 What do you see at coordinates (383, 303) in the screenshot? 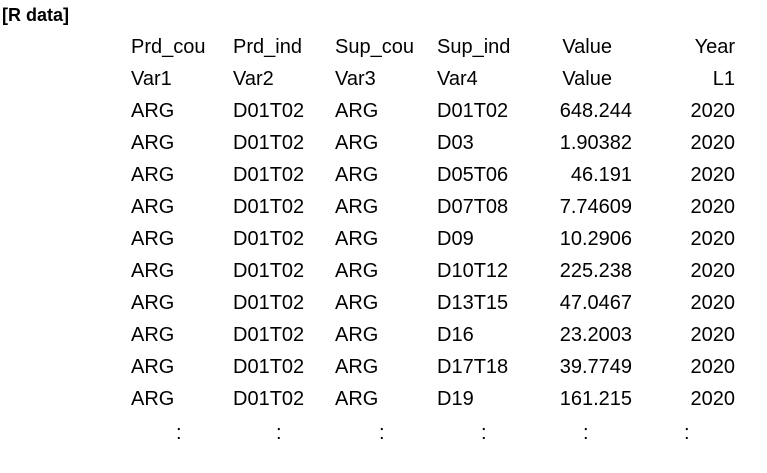
I see `table-row: ARG D01T02 ARG D13T15 47.0467 2020` at bounding box center [383, 303].